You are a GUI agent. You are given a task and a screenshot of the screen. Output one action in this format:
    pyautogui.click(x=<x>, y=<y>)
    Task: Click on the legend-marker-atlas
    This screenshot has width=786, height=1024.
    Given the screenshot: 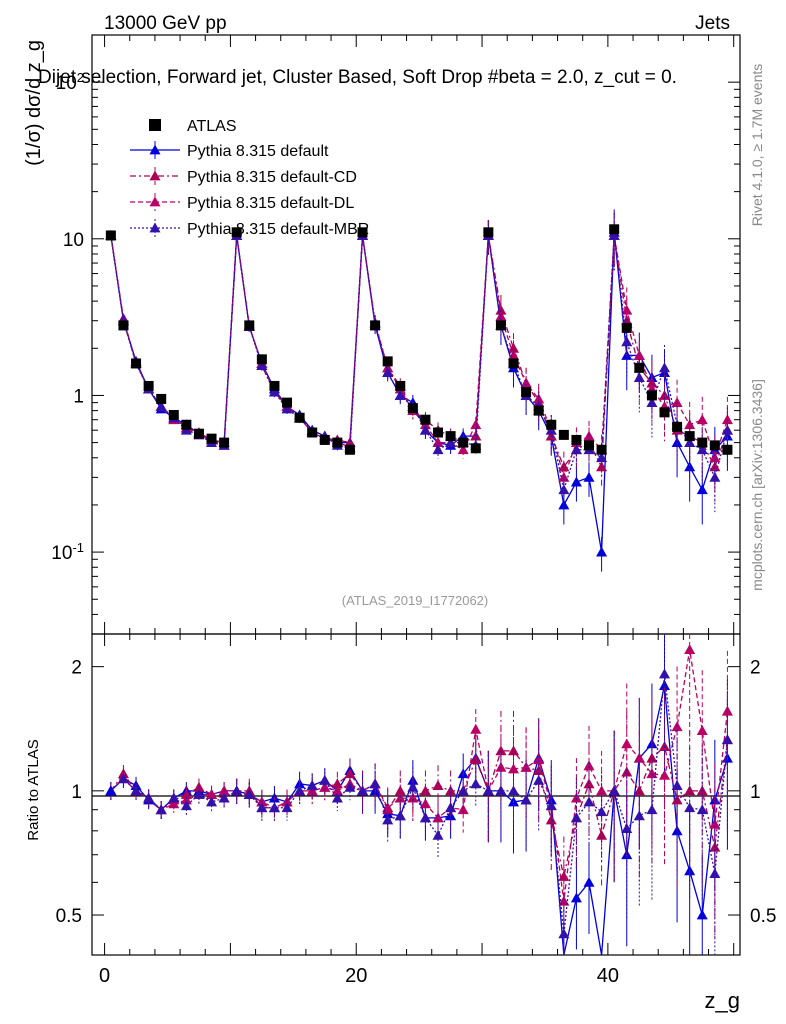 What is the action you would take?
    pyautogui.click(x=155, y=125)
    